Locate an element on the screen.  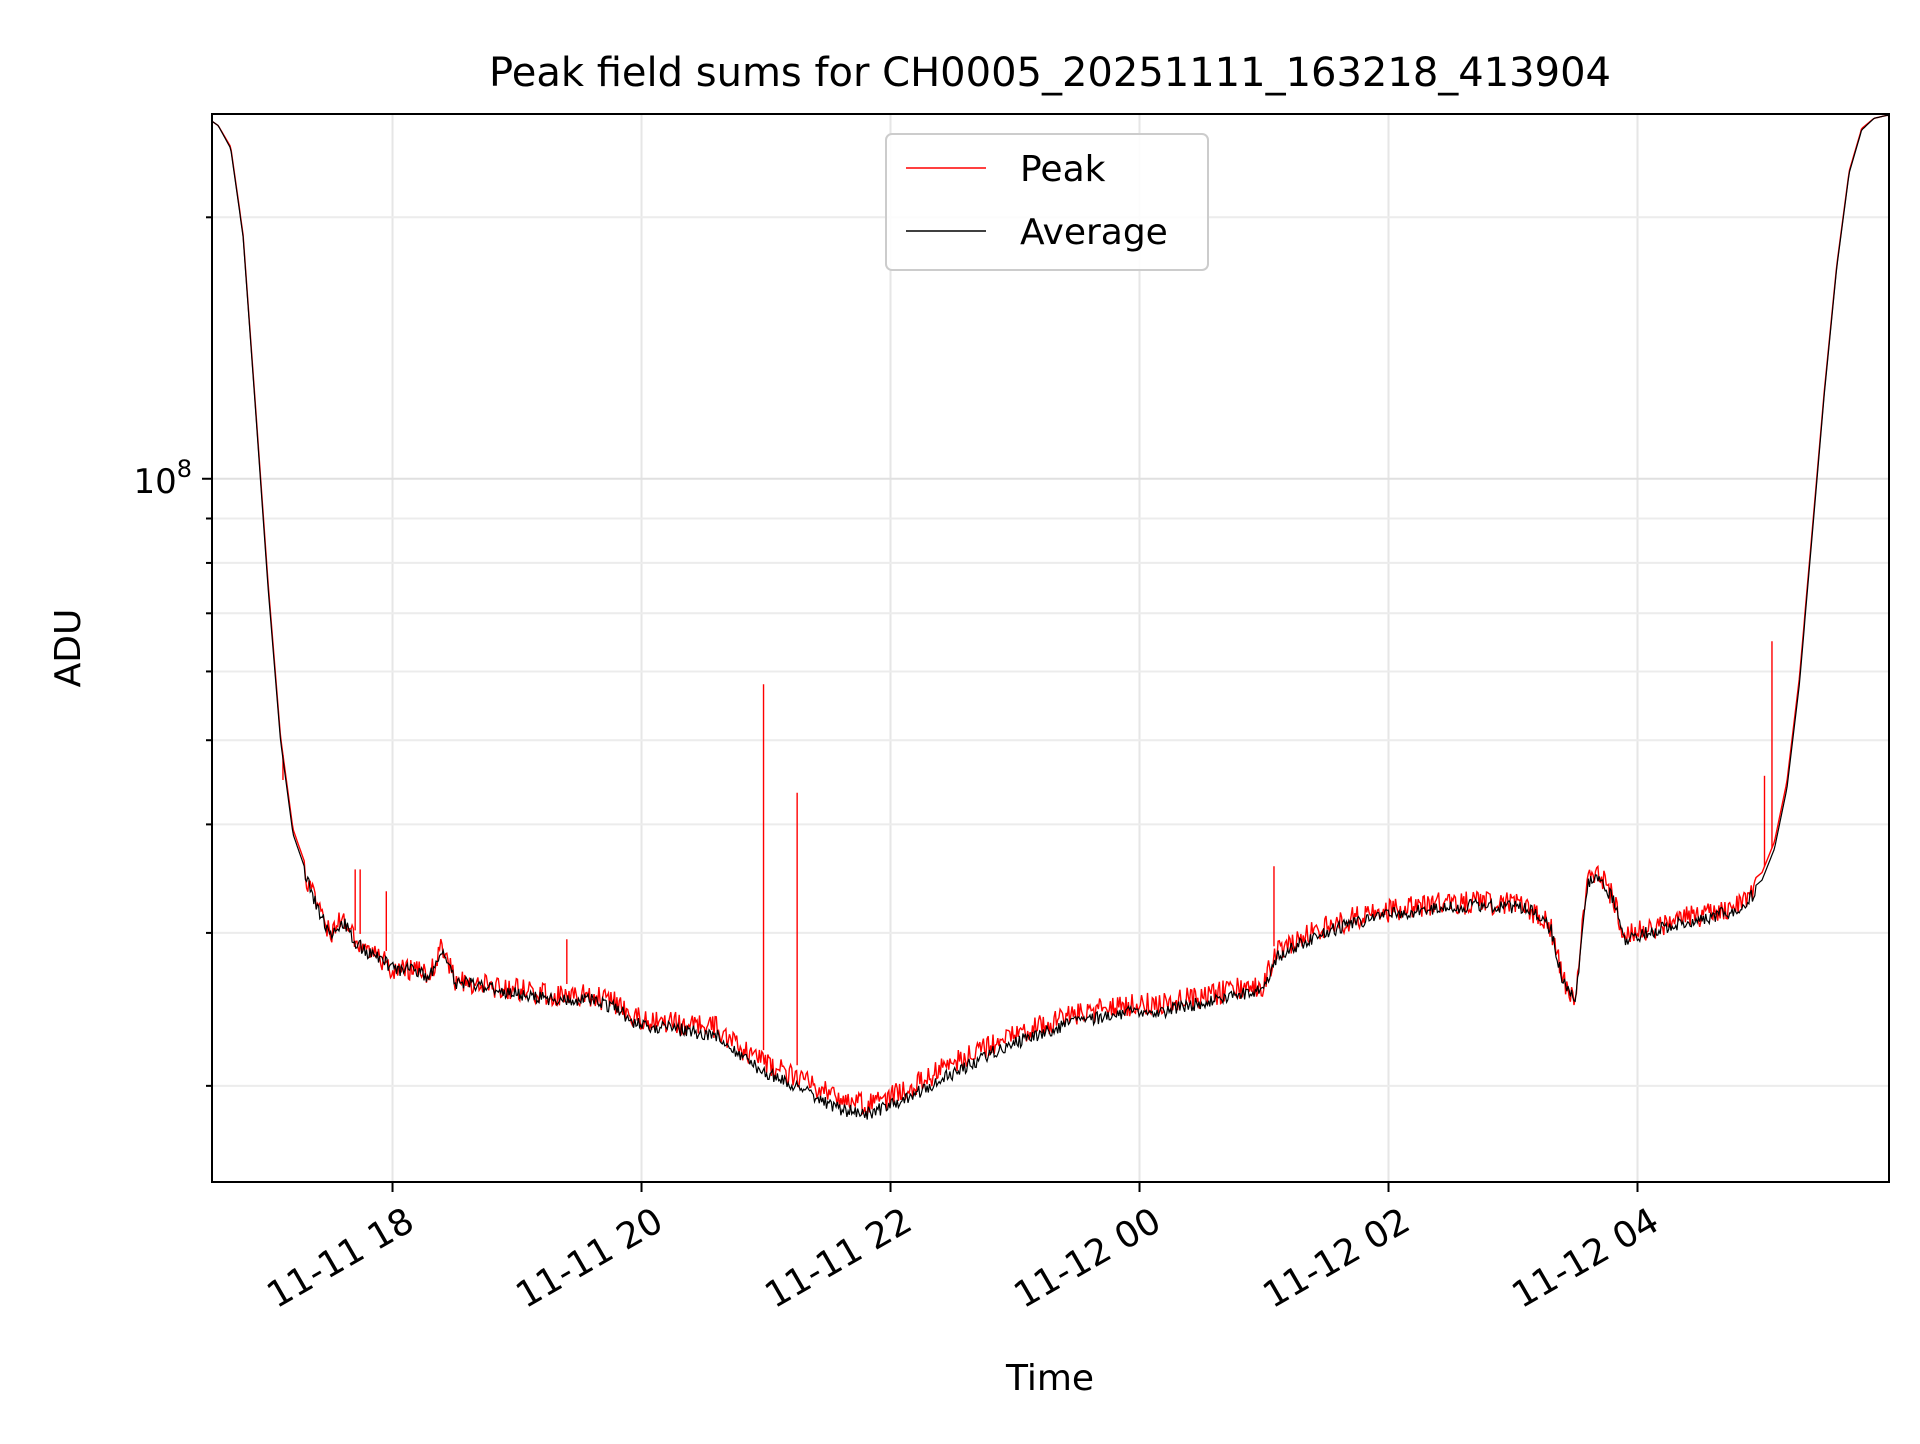
y-axis-label: ADU is located at coordinates (68, 648).